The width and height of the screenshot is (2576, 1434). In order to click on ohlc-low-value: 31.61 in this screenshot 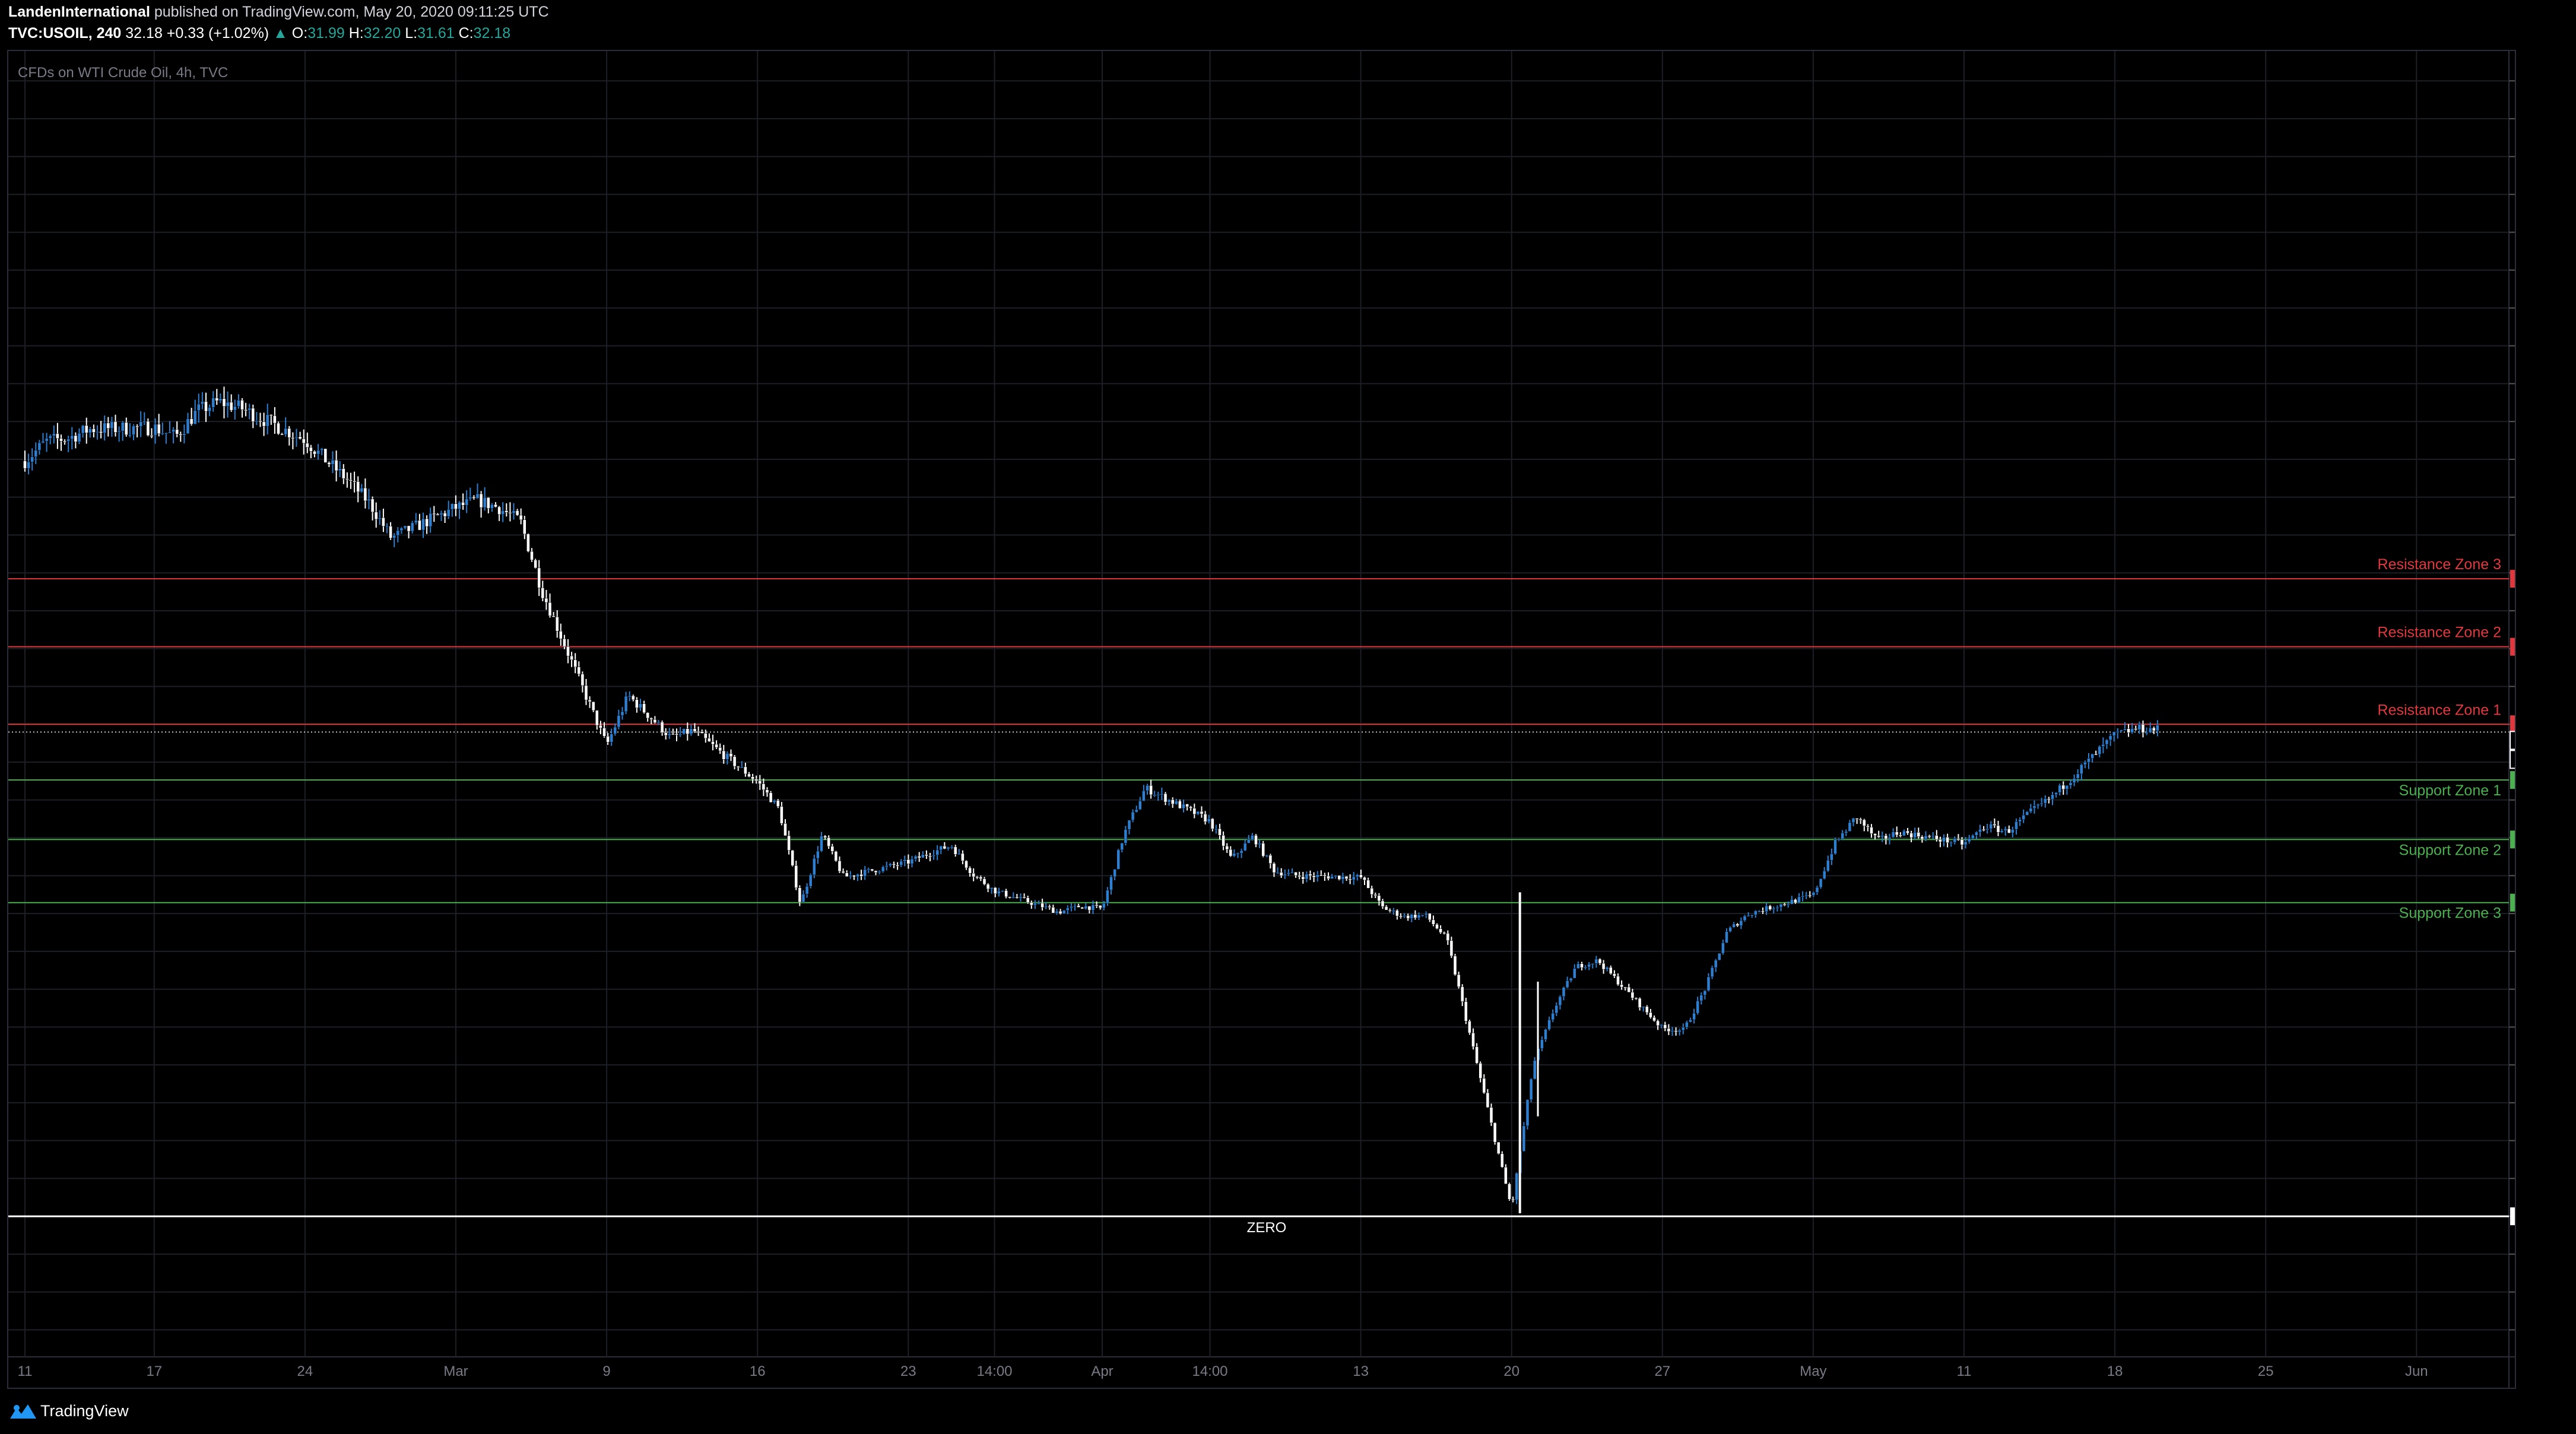, I will do `click(436, 33)`.